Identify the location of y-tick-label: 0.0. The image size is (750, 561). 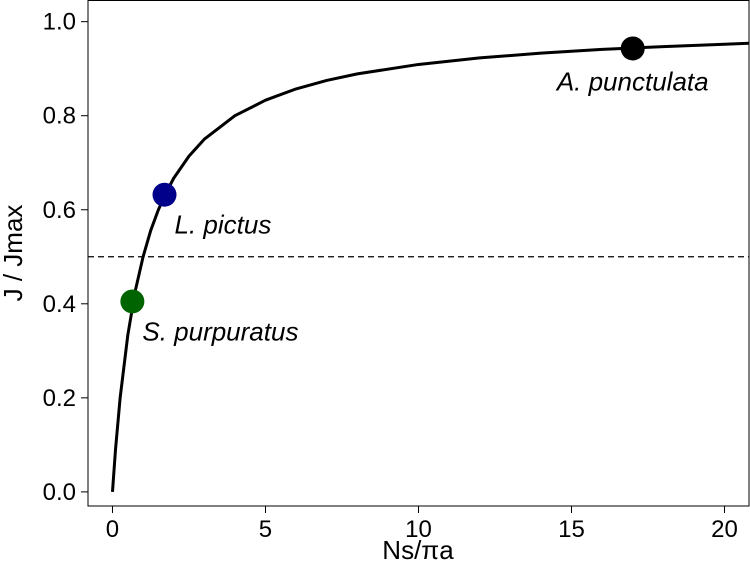
(59, 492).